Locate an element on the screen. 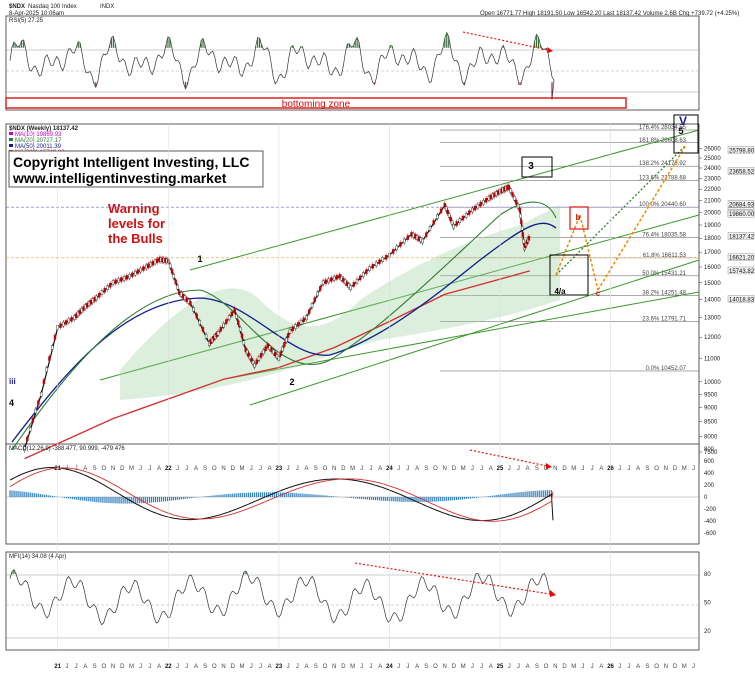  wave-iii-label: iii is located at coordinates (12, 381).